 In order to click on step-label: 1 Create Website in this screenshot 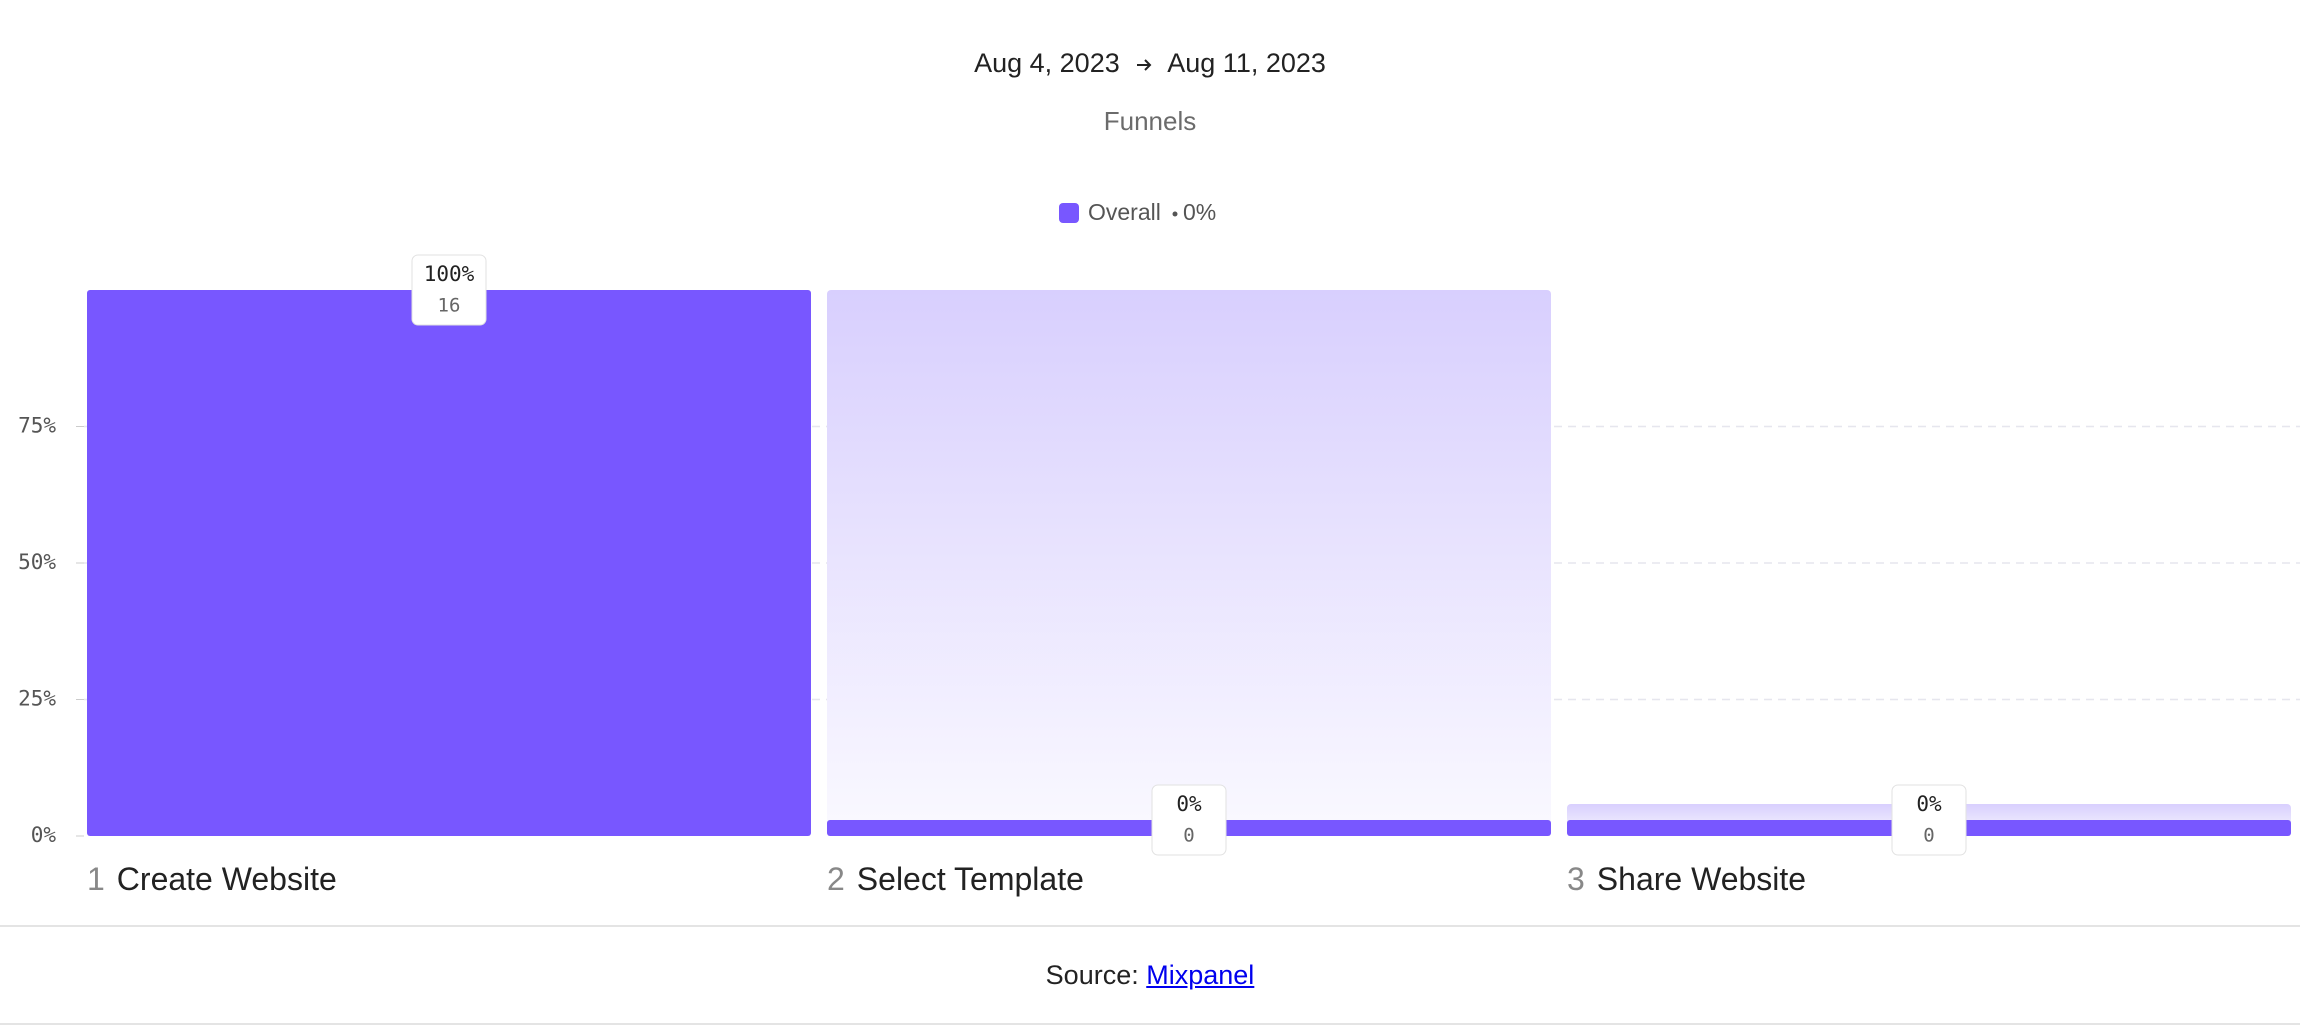, I will do `click(212, 879)`.